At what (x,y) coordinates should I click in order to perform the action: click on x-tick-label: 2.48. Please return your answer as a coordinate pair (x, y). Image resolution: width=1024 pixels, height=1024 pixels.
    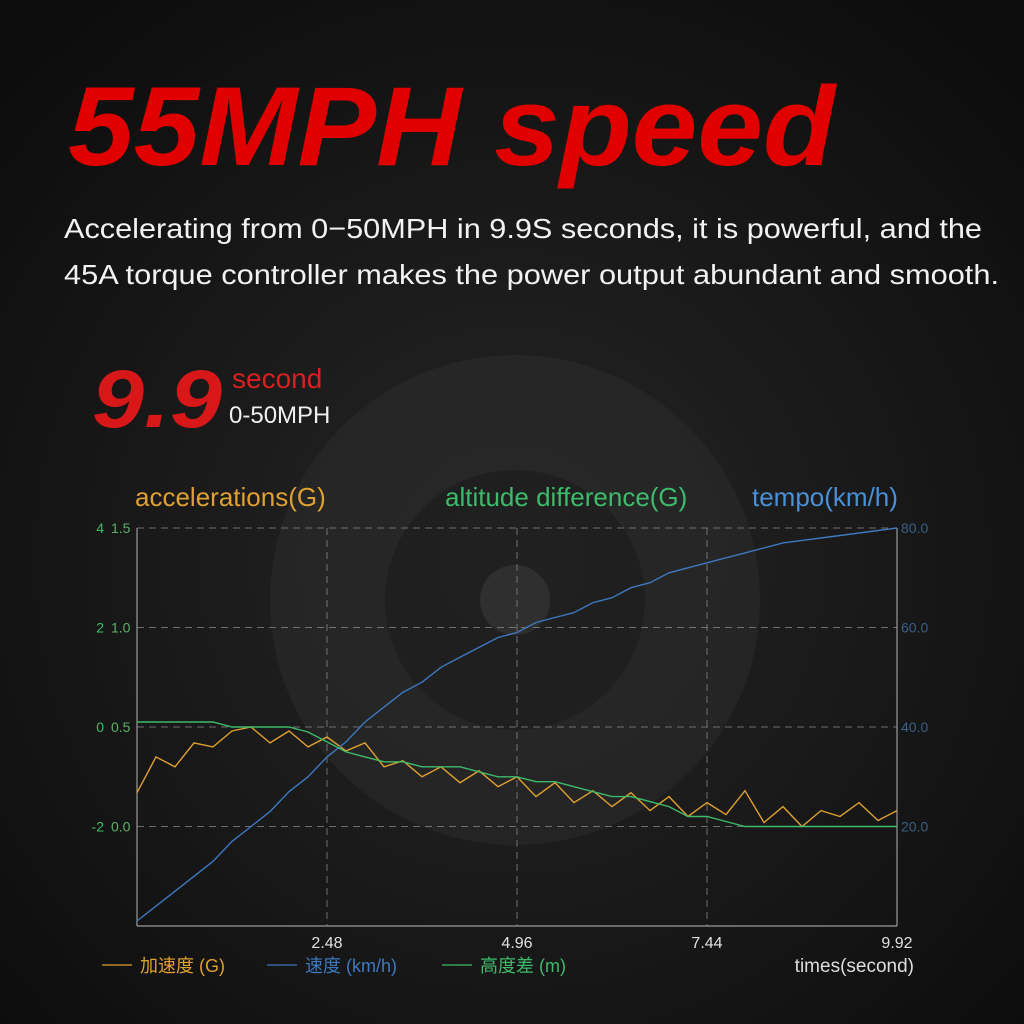
    Looking at the image, I should click on (326, 943).